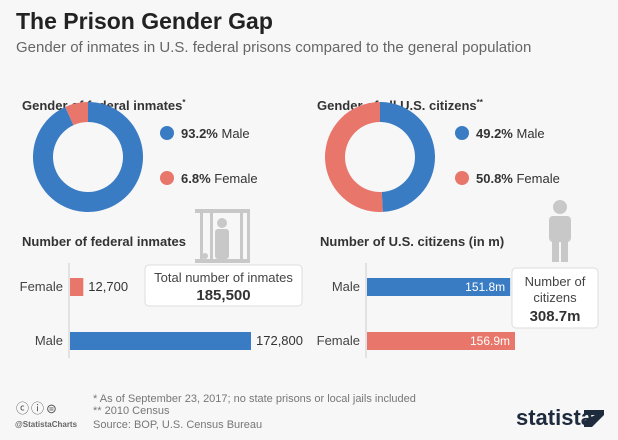  I want to click on source: Source: BOP, U.S. Census Bureau, so click(178, 425).